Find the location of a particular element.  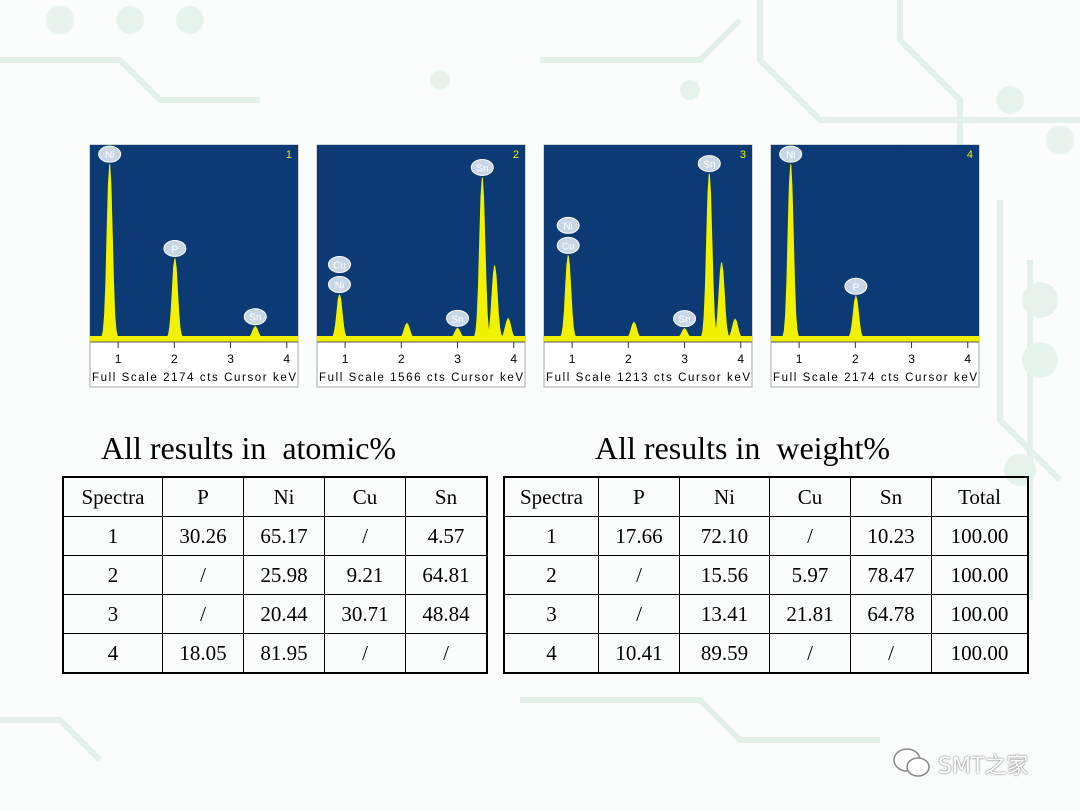

table-cell: 48.84 is located at coordinates (446, 614).